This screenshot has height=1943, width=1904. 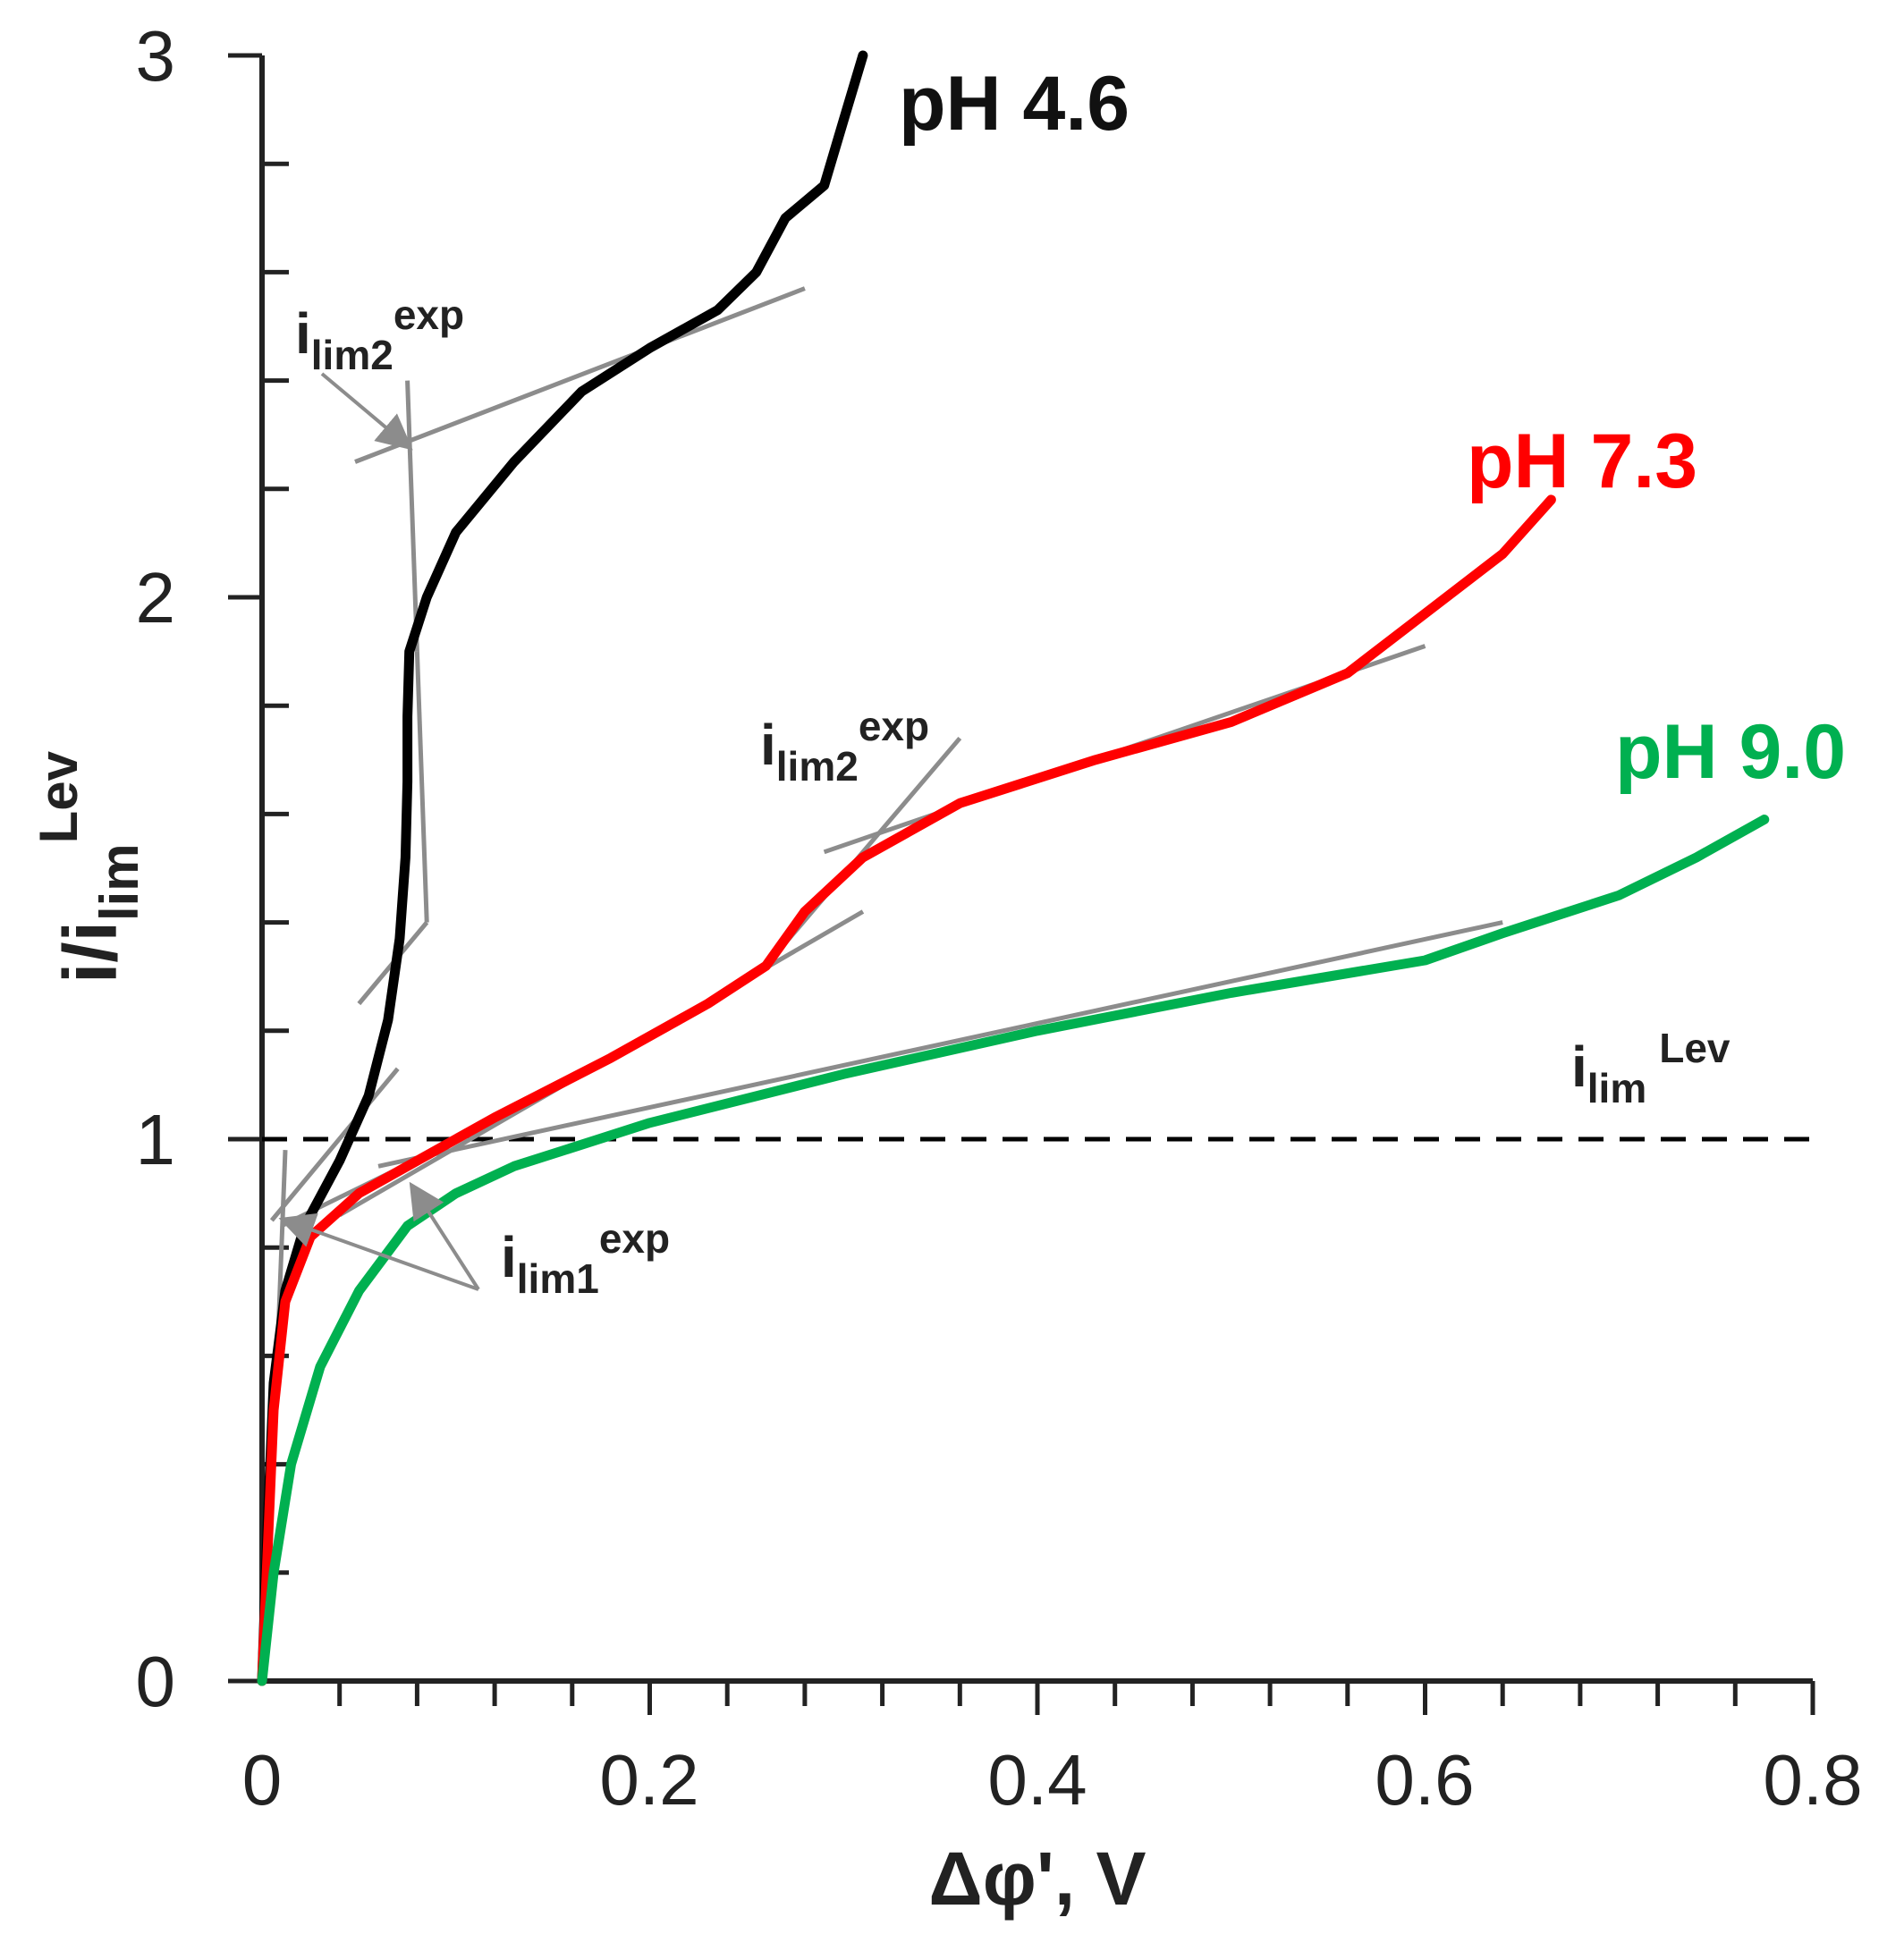 I want to click on annotation-ilim-lev: ilim Lev, so click(x=1651, y=1068).